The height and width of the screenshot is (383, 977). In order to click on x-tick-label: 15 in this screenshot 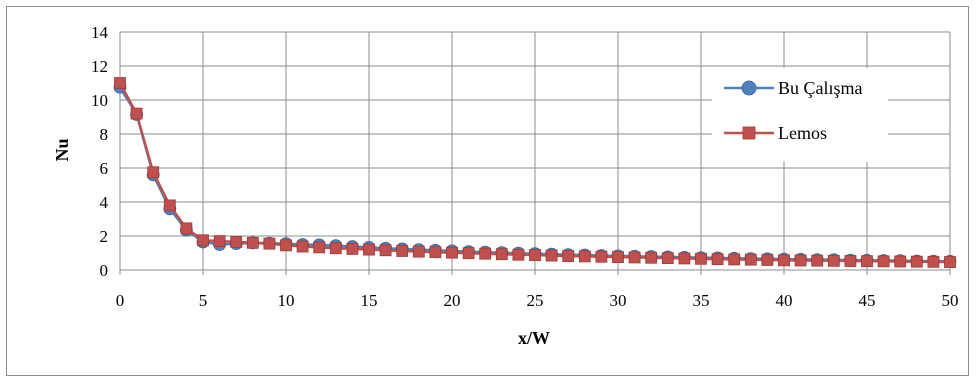, I will do `click(369, 300)`.